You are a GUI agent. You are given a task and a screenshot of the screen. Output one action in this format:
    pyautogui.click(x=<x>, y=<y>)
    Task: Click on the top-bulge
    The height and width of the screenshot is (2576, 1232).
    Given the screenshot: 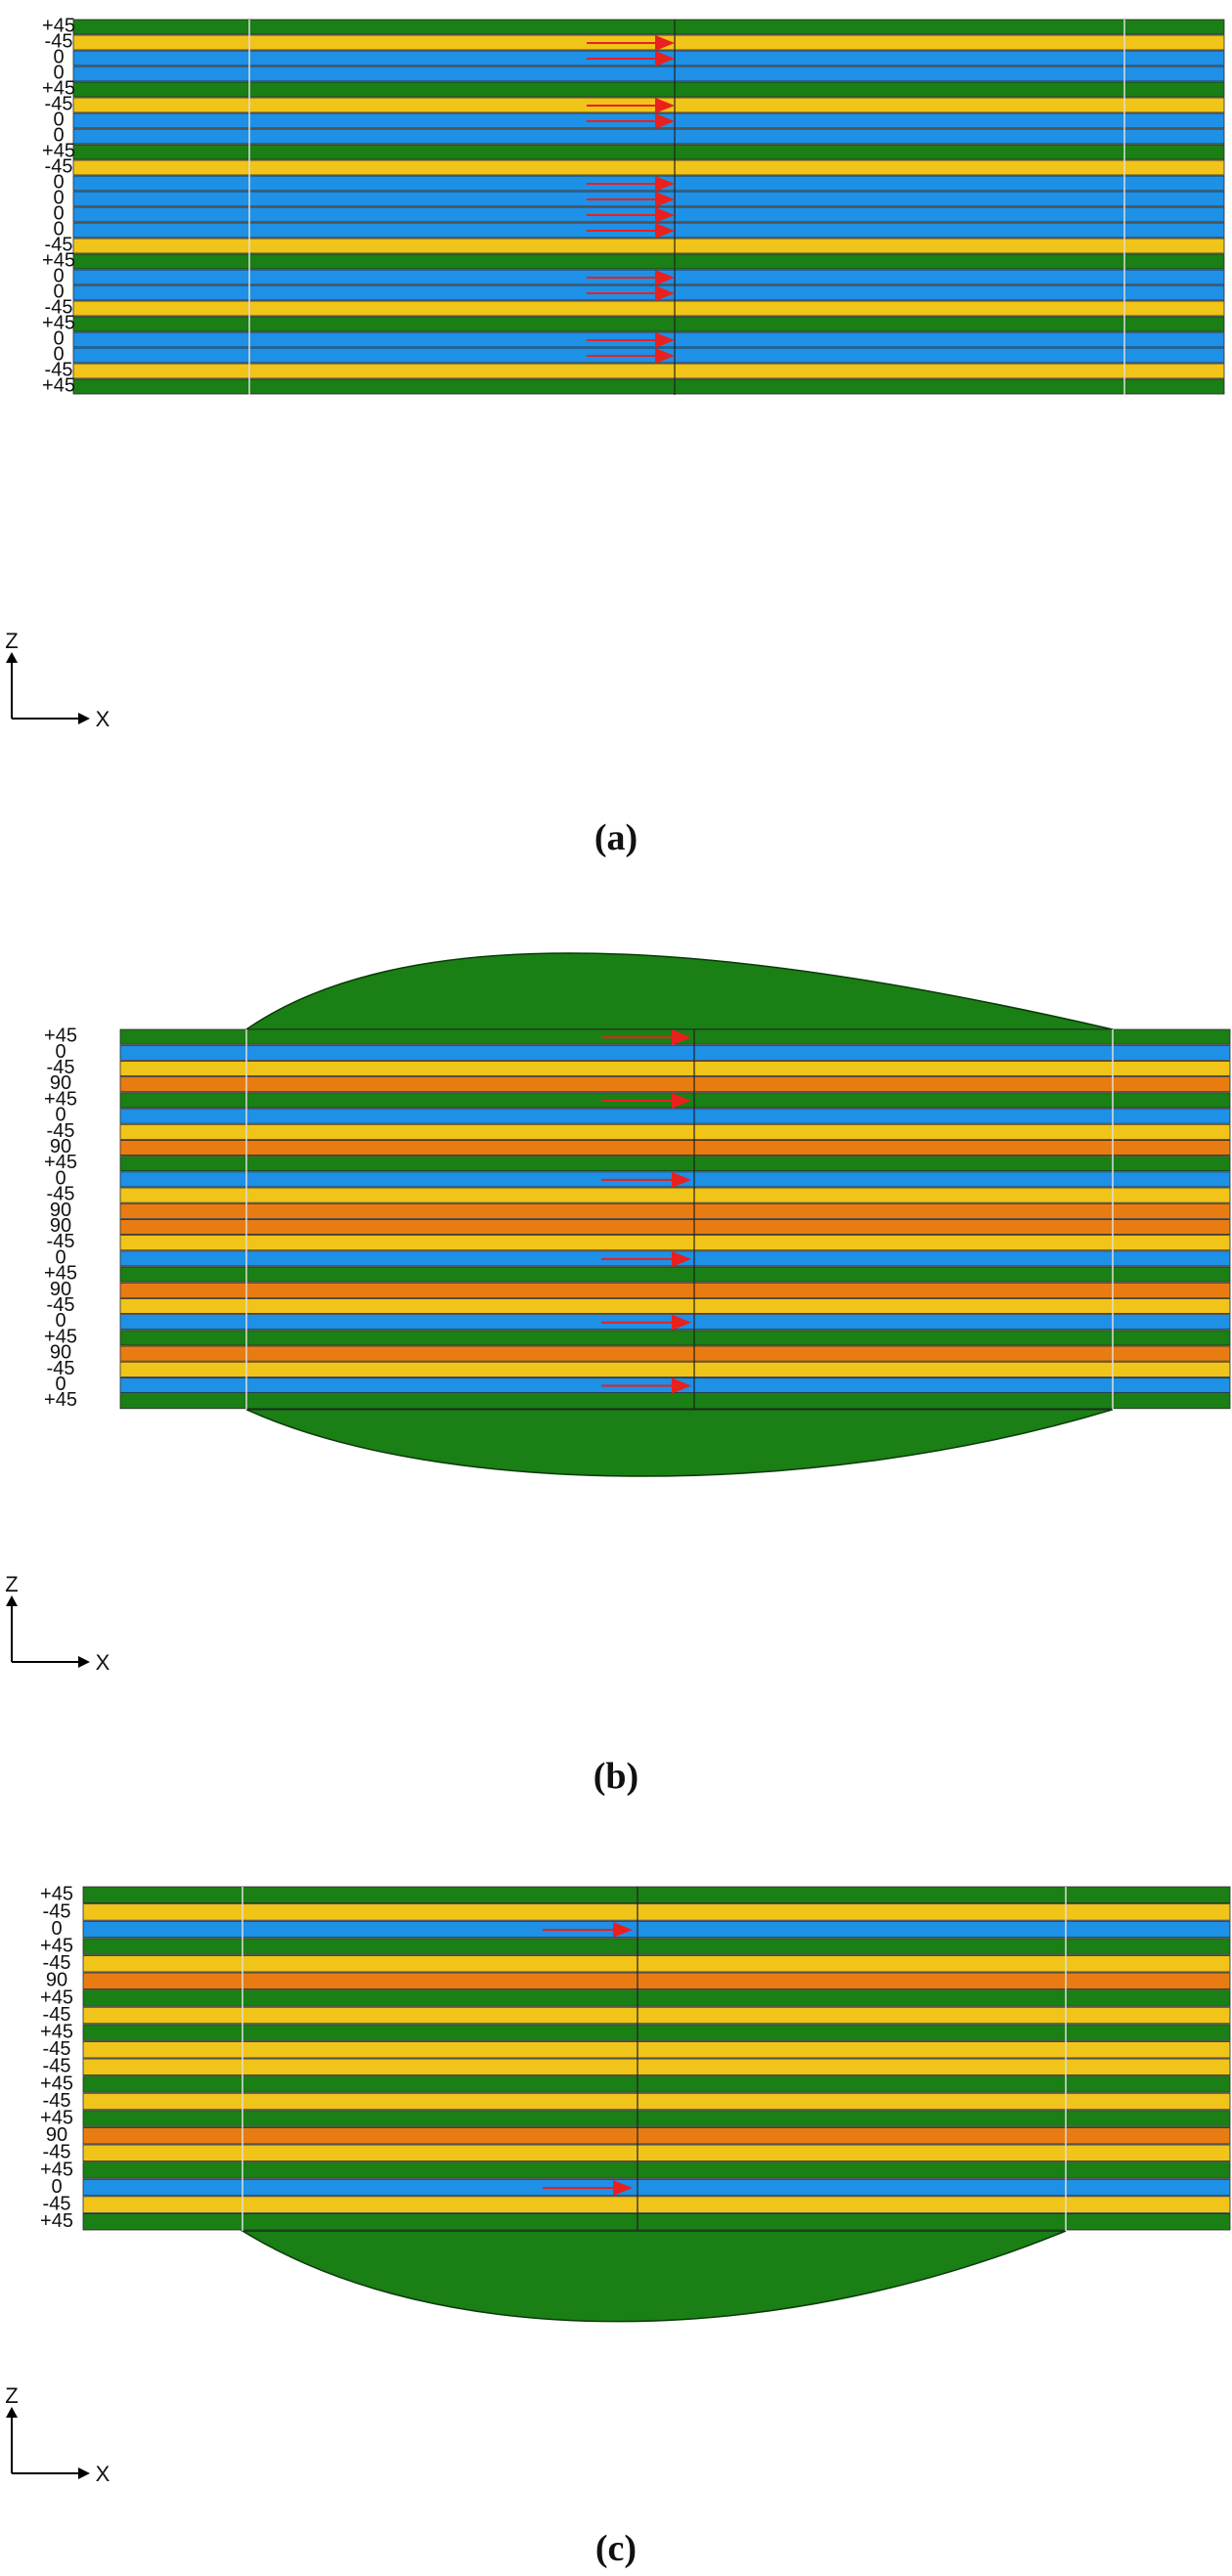 What is the action you would take?
    pyautogui.click(x=678, y=991)
    